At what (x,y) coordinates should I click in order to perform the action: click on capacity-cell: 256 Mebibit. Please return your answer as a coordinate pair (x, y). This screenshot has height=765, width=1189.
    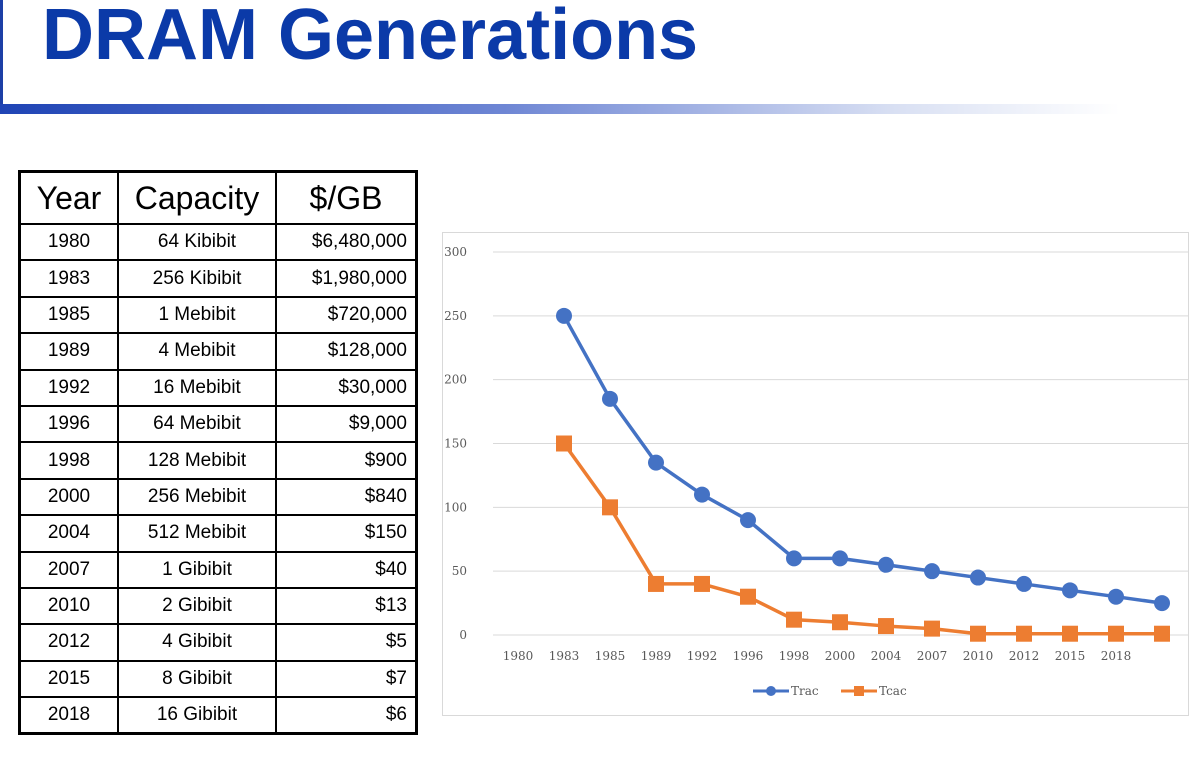
    Looking at the image, I should click on (197, 497).